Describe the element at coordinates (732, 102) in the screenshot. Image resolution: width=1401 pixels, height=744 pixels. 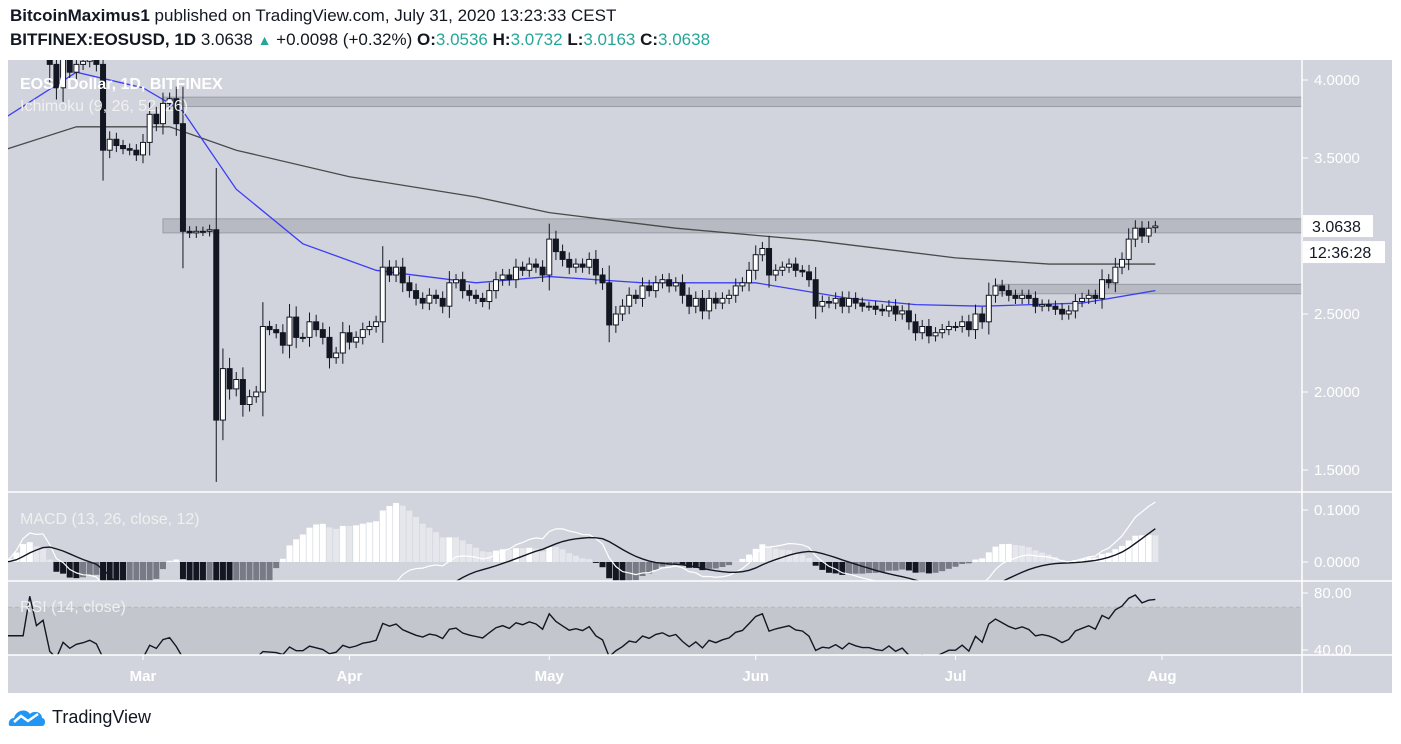
I see `zone-rectangle` at that location.